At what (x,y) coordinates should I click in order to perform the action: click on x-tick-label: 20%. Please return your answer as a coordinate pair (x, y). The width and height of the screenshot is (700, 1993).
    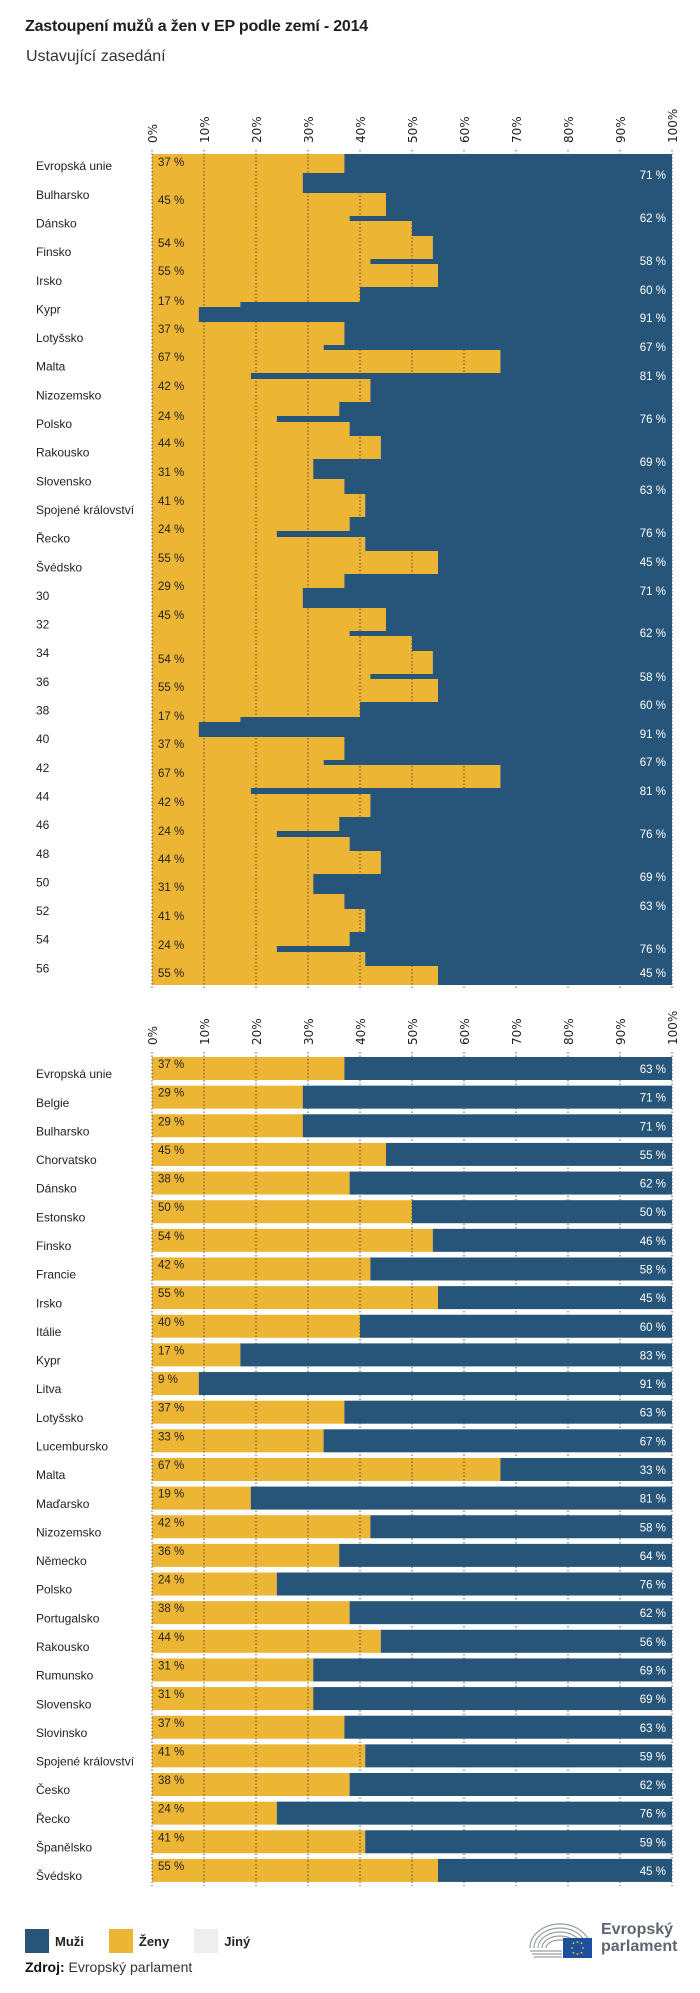
    Looking at the image, I should click on (257, 1031).